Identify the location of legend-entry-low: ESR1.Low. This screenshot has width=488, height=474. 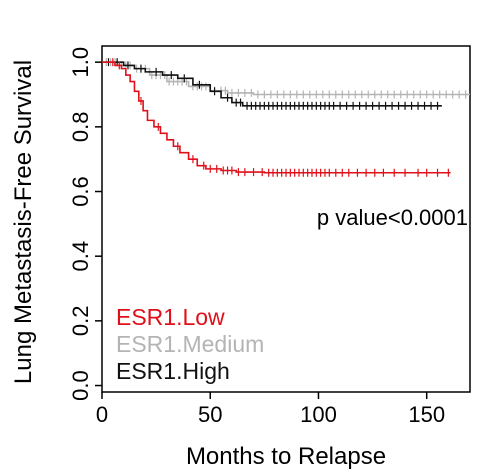
(170, 317).